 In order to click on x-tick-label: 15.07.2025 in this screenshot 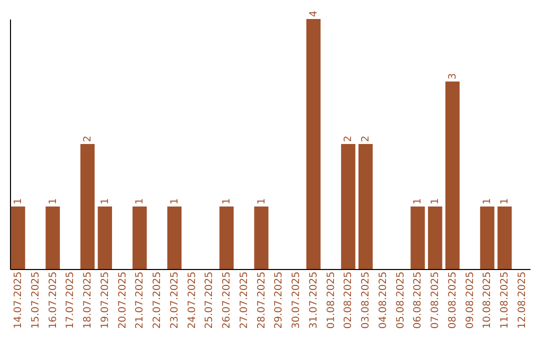, I will do `click(36, 300)`.